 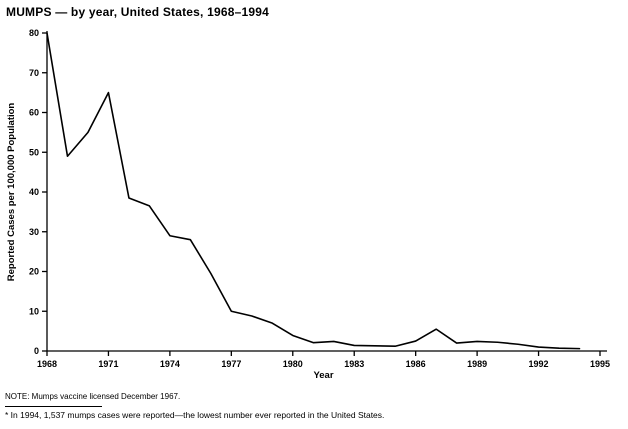 What do you see at coordinates (34, 73) in the screenshot?
I see `y-tick-label: 70` at bounding box center [34, 73].